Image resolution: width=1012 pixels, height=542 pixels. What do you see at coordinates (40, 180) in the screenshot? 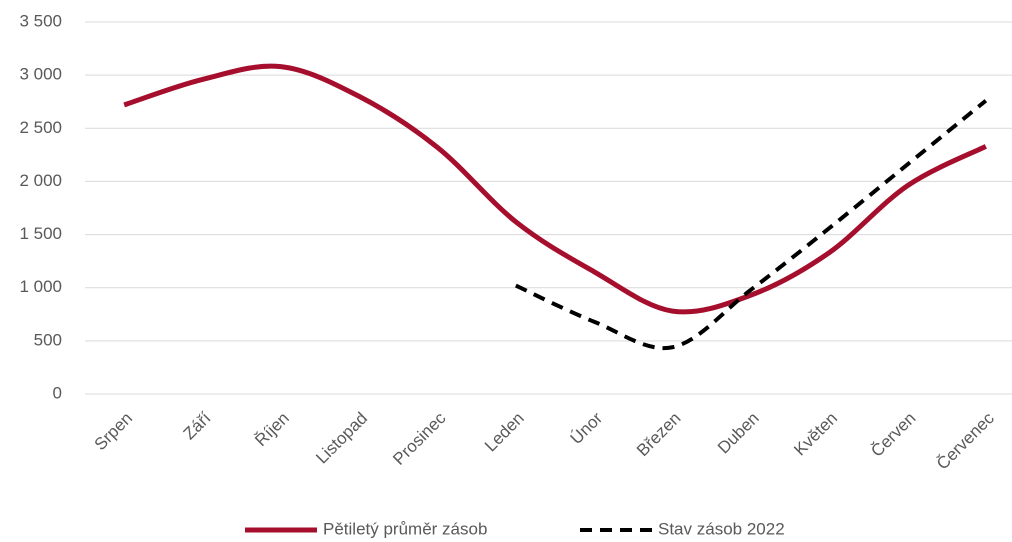
I see `y-tick-label: 2 000` at bounding box center [40, 180].